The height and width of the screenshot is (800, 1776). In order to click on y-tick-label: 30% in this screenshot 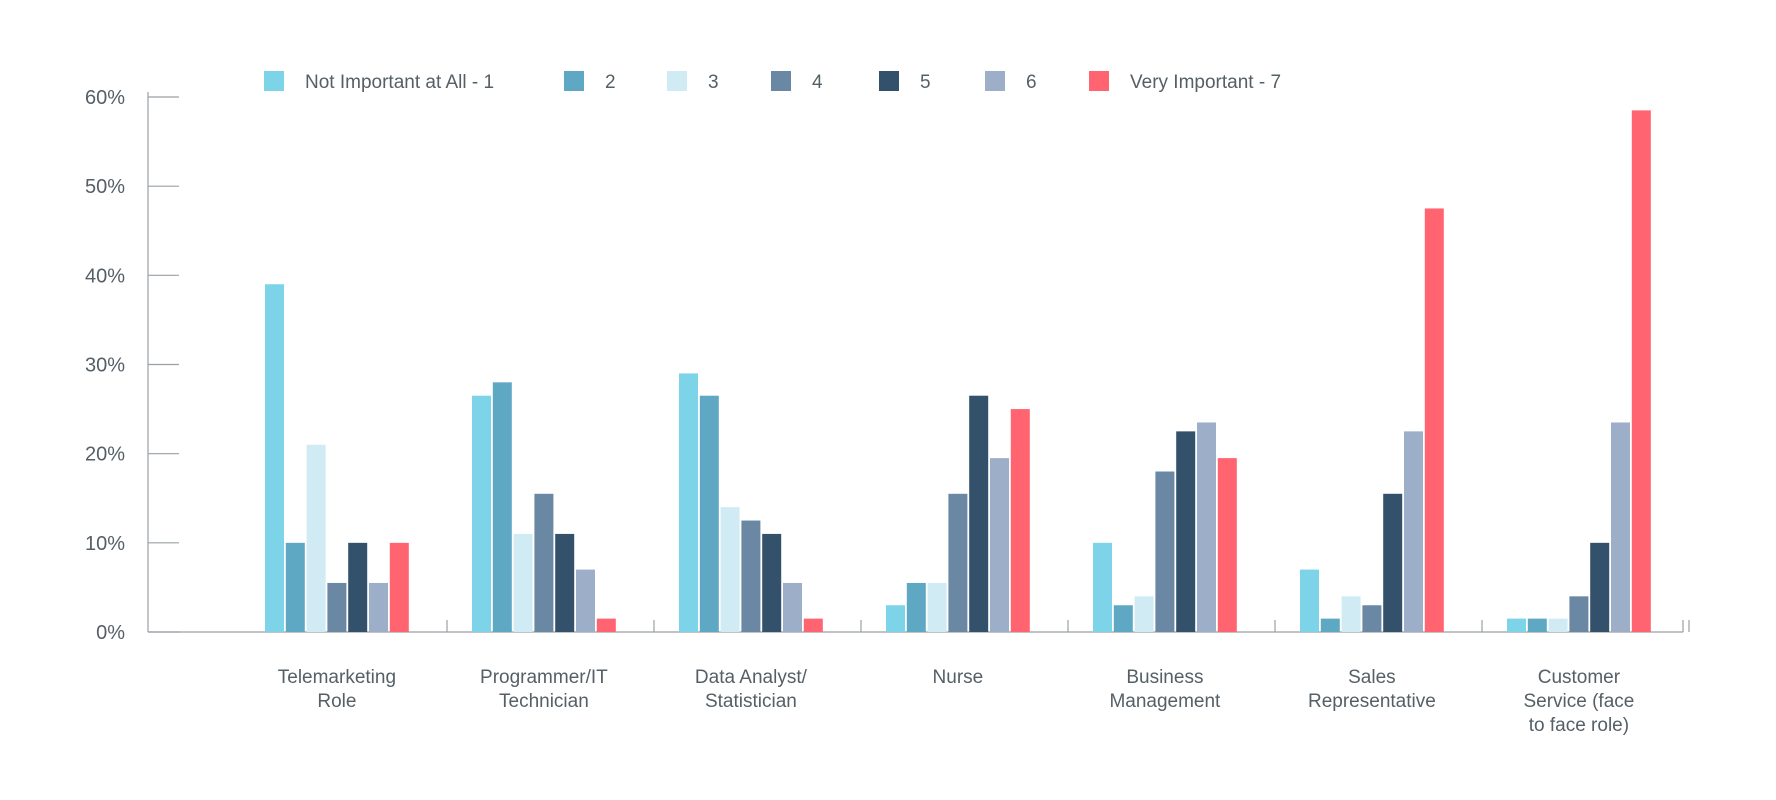, I will do `click(105, 366)`.